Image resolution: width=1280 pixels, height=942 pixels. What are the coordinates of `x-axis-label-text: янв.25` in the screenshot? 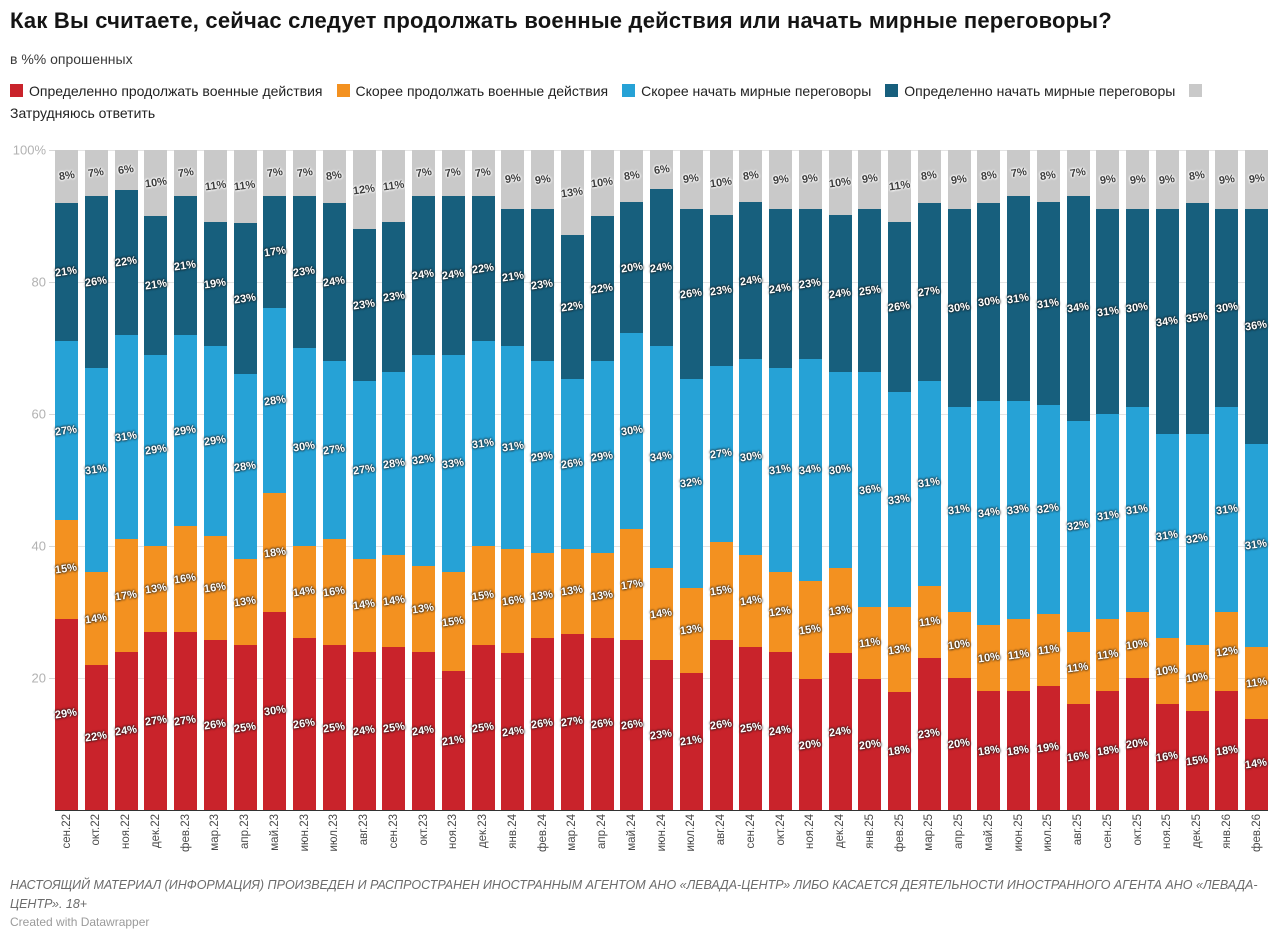 It's located at (869, 831).